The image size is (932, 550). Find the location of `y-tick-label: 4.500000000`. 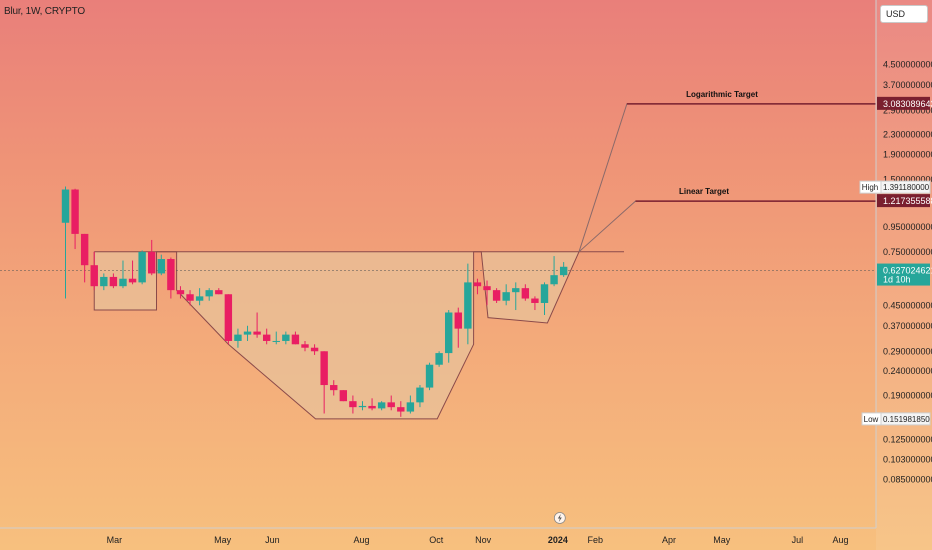

y-tick-label: 4.500000000 is located at coordinates (907, 64).